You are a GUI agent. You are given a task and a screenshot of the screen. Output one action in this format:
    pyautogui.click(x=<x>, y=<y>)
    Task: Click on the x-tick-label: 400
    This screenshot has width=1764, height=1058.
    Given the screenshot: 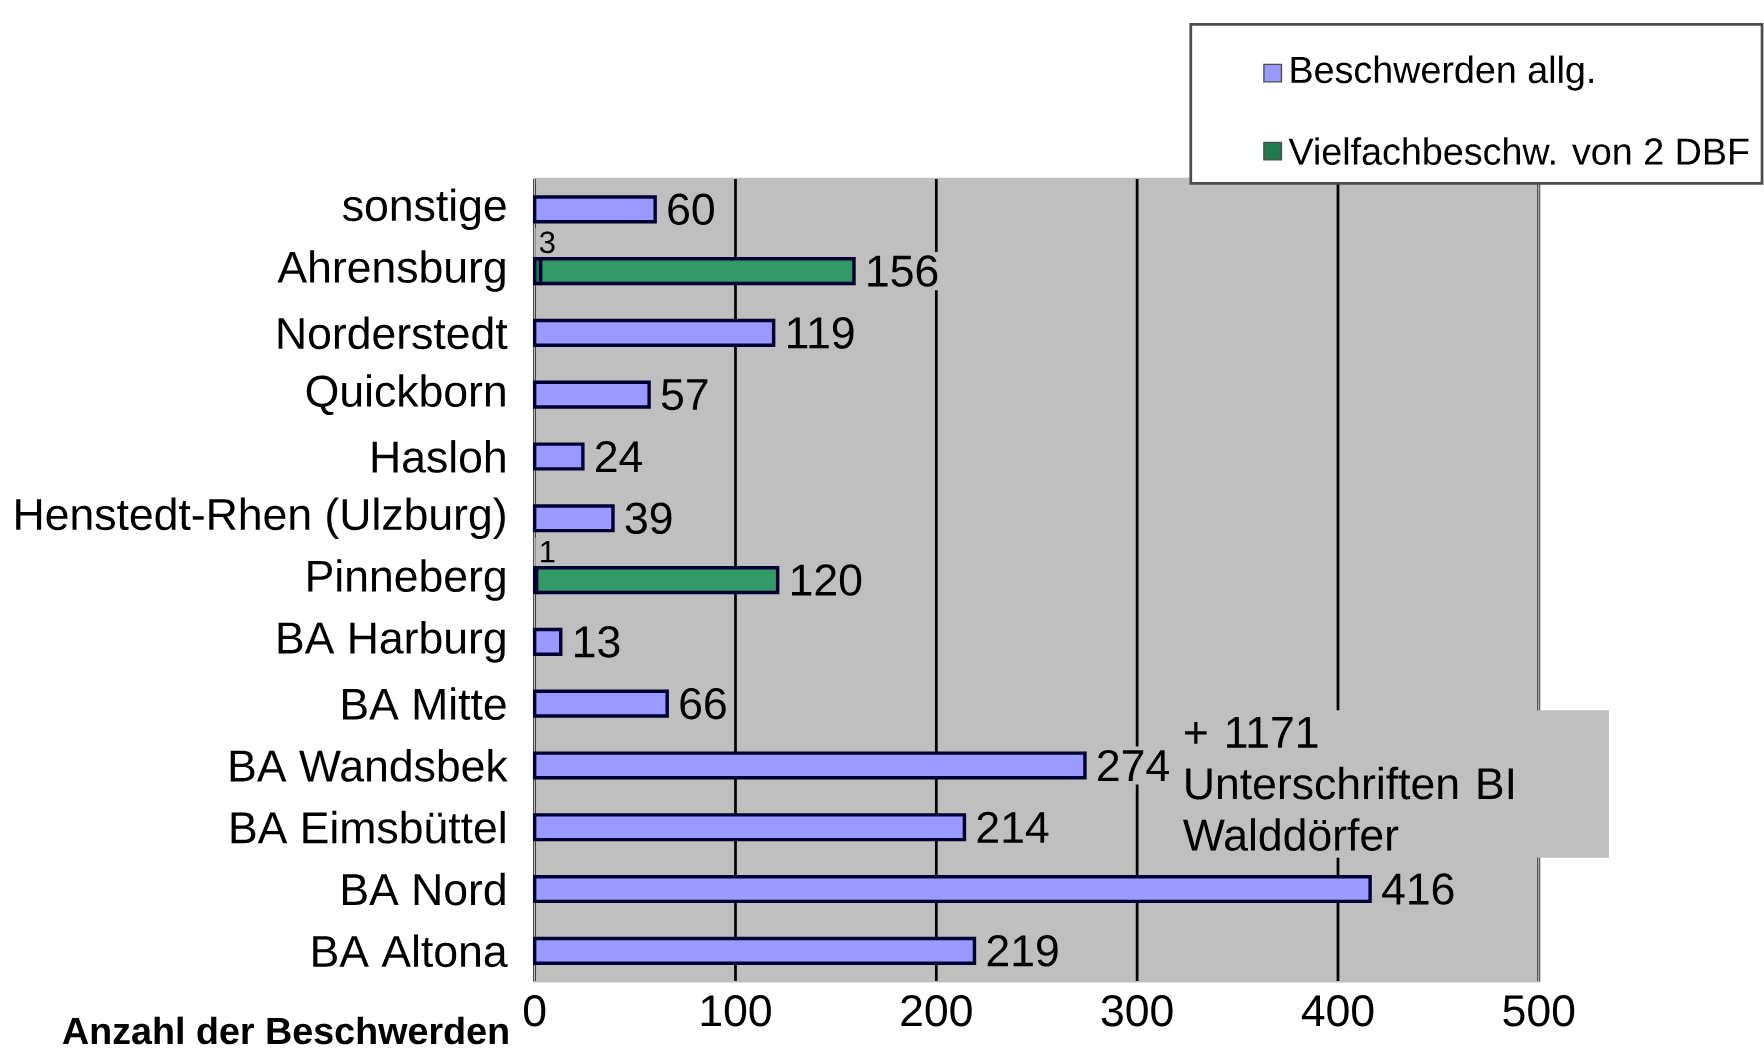 What is the action you would take?
    pyautogui.click(x=1337, y=1011)
    